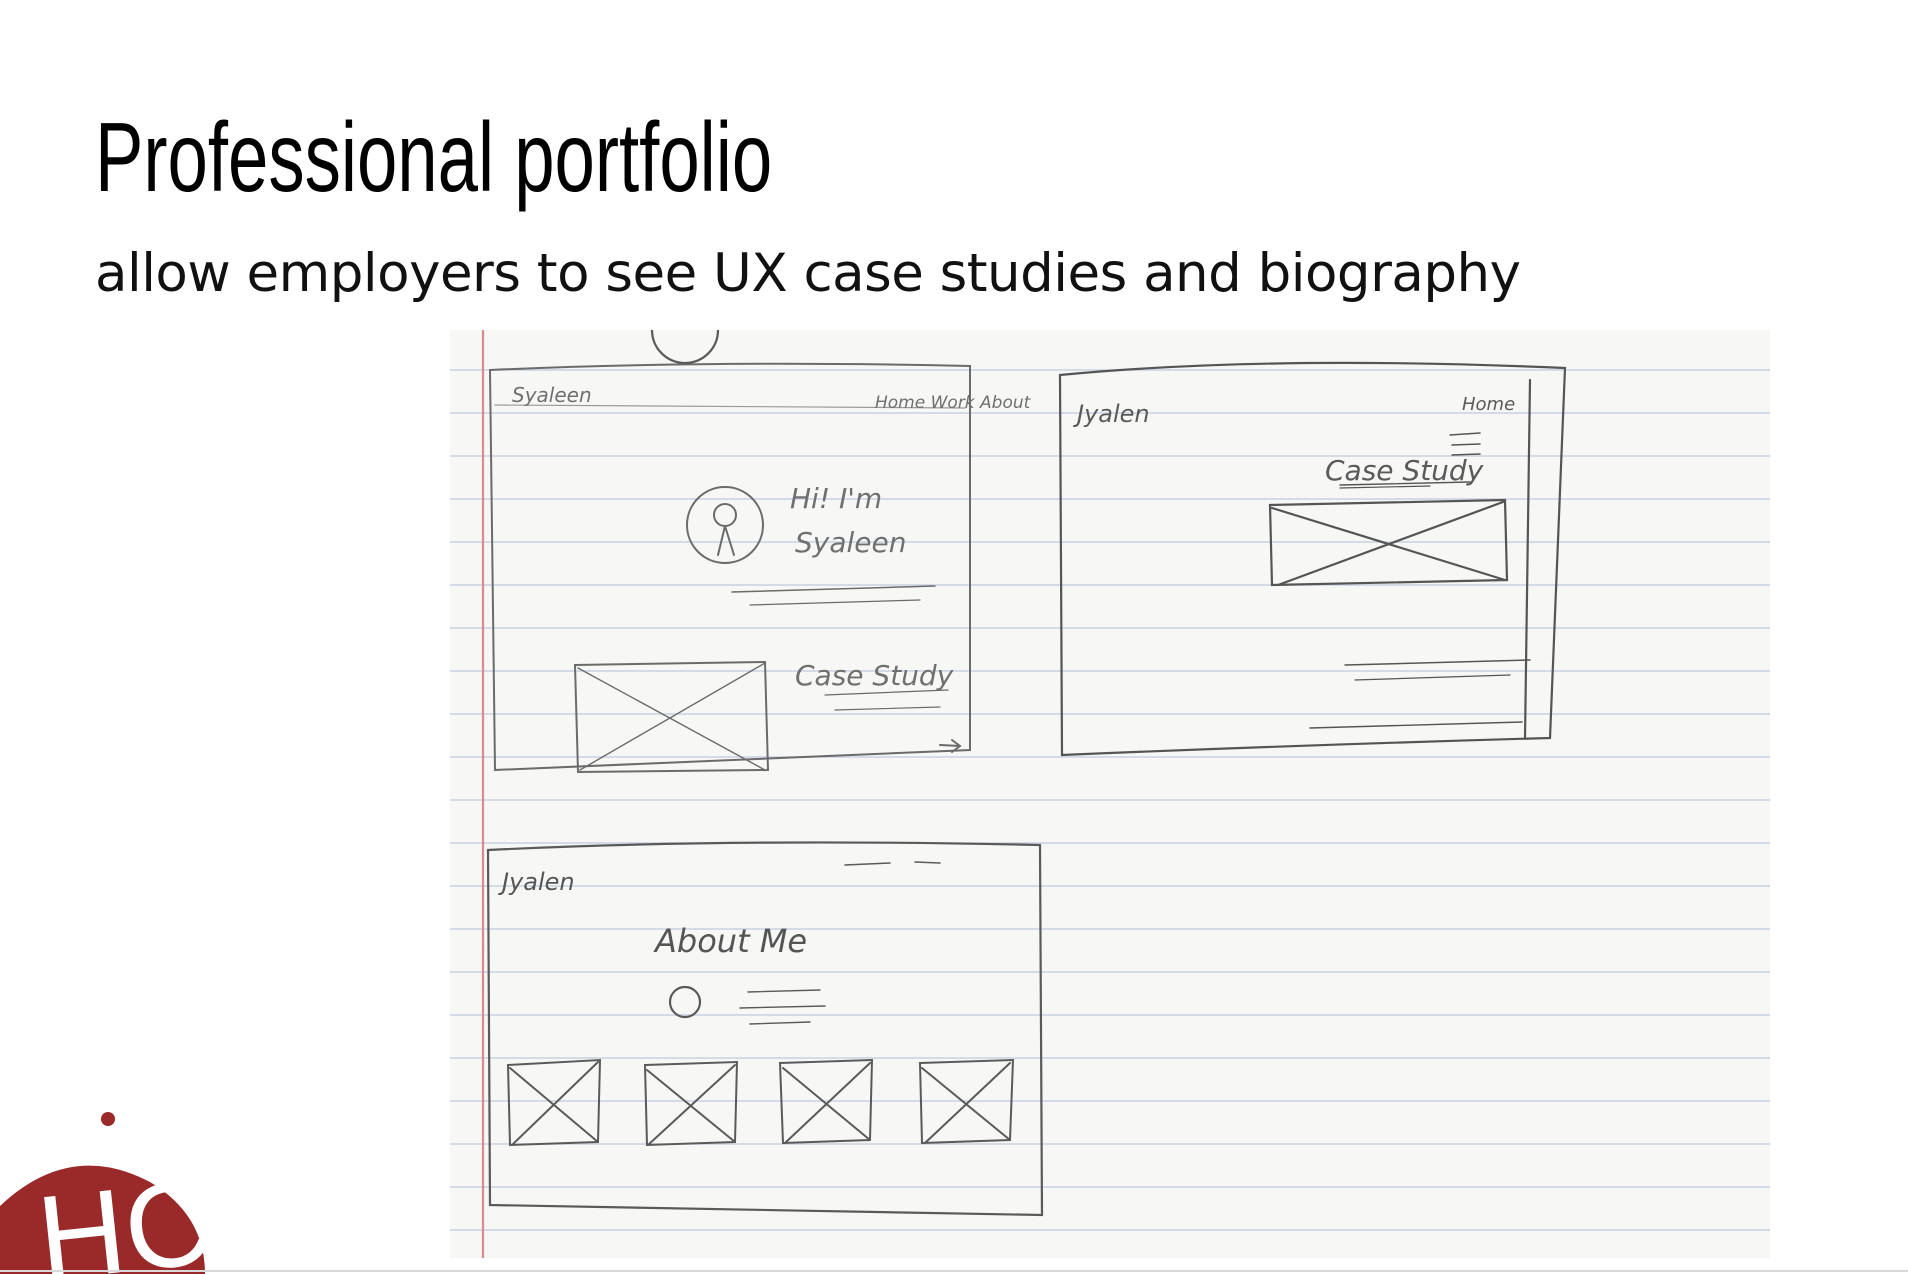 This screenshot has width=1908, height=1274. Describe the element at coordinates (730, 941) in the screenshot. I see `about-heading: About Me` at that location.